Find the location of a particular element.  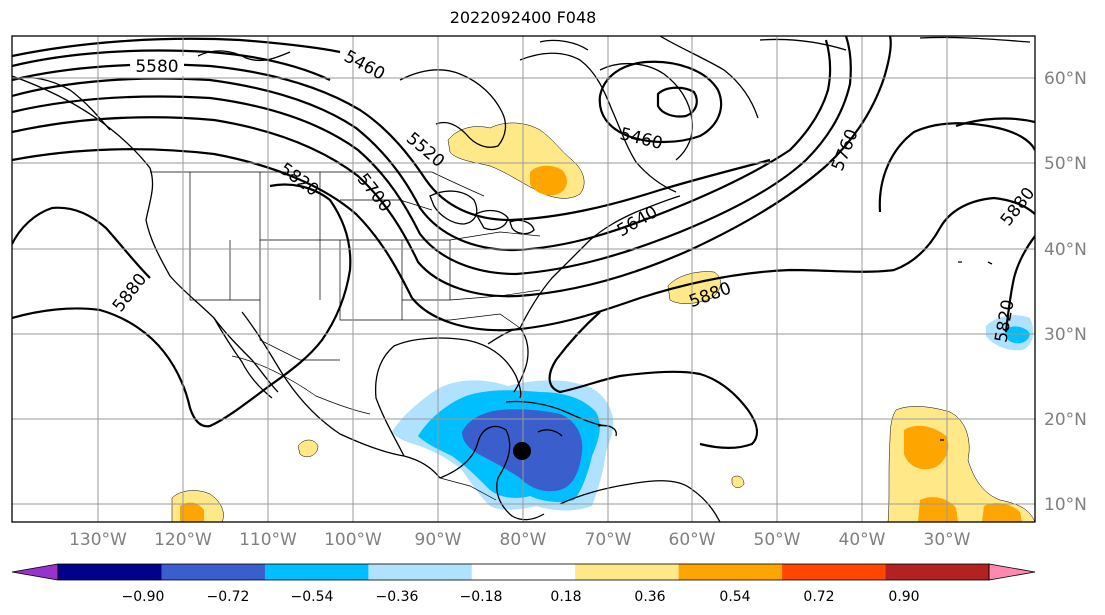

storm-center-marker is located at coordinates (522, 451).